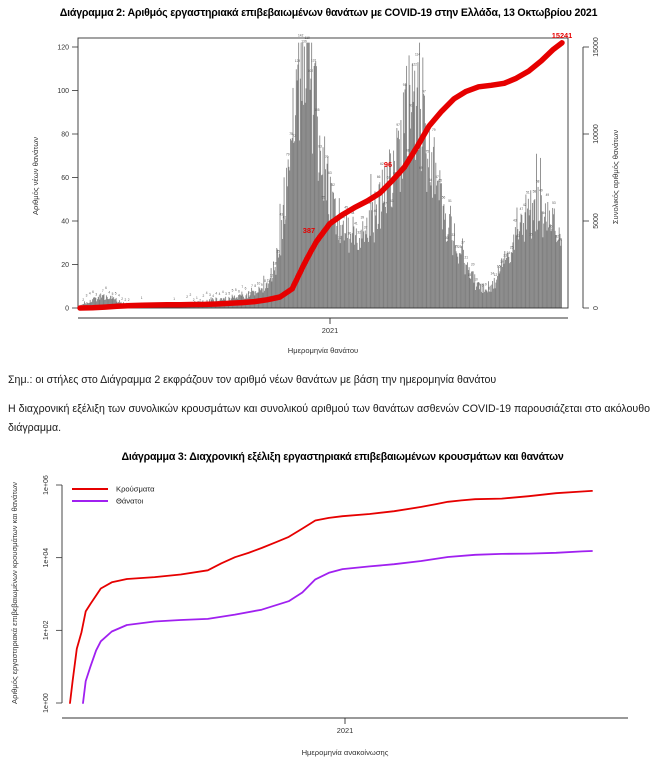 This screenshot has width=657, height=764. Describe the element at coordinates (285, 217) in the screenshot. I see `bar-count-label: 41` at that location.